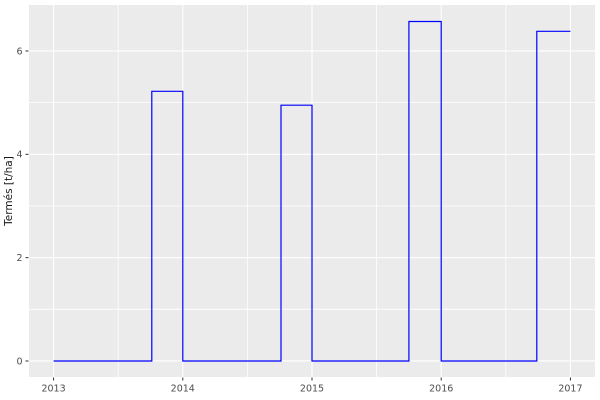 The height and width of the screenshot is (400, 600). What do you see at coordinates (312, 389) in the screenshot?
I see `x-tick-label: 2015` at bounding box center [312, 389].